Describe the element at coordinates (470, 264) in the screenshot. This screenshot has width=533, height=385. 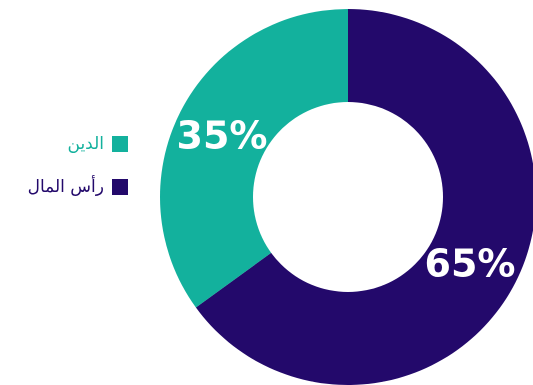
I see `slice-label-equity: 65%` at that location.